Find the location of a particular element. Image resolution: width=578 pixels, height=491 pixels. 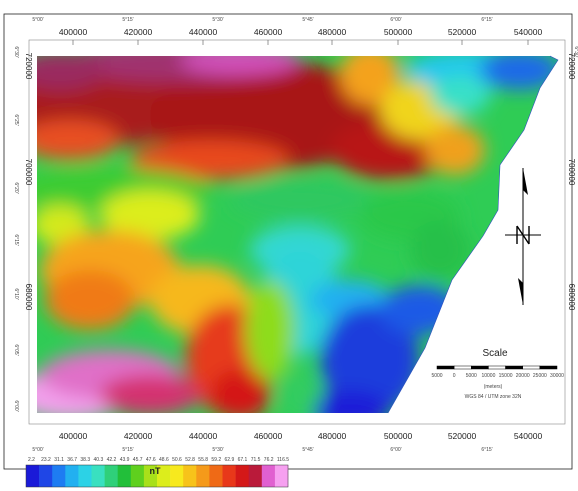

top-easting-label: 460000 is located at coordinates (268, 32).